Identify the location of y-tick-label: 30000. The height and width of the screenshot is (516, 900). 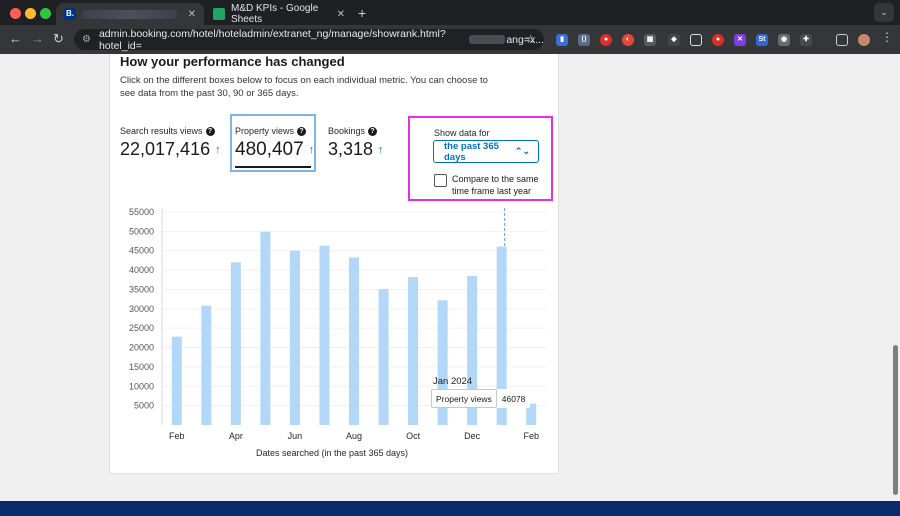
(141, 309).